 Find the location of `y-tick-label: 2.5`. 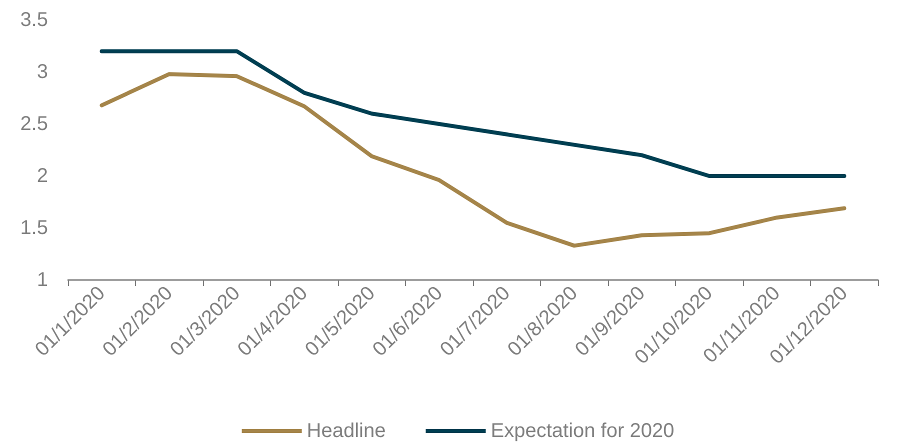

y-tick-label: 2.5 is located at coordinates (34, 124).